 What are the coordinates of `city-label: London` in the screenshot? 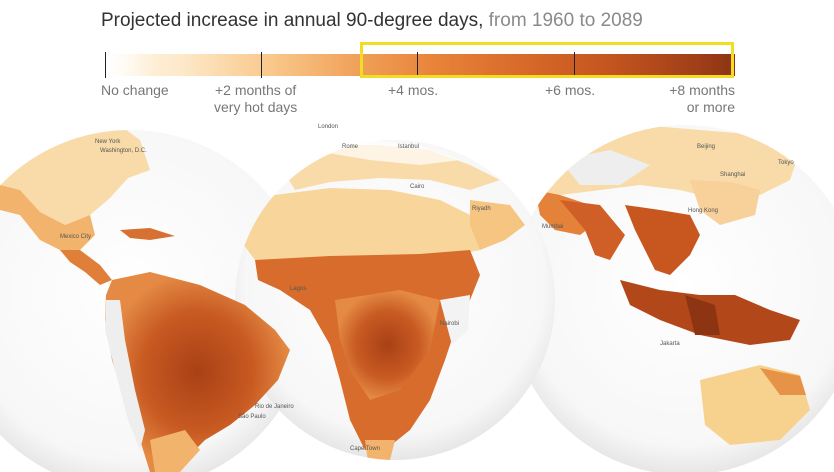 It's located at (328, 127).